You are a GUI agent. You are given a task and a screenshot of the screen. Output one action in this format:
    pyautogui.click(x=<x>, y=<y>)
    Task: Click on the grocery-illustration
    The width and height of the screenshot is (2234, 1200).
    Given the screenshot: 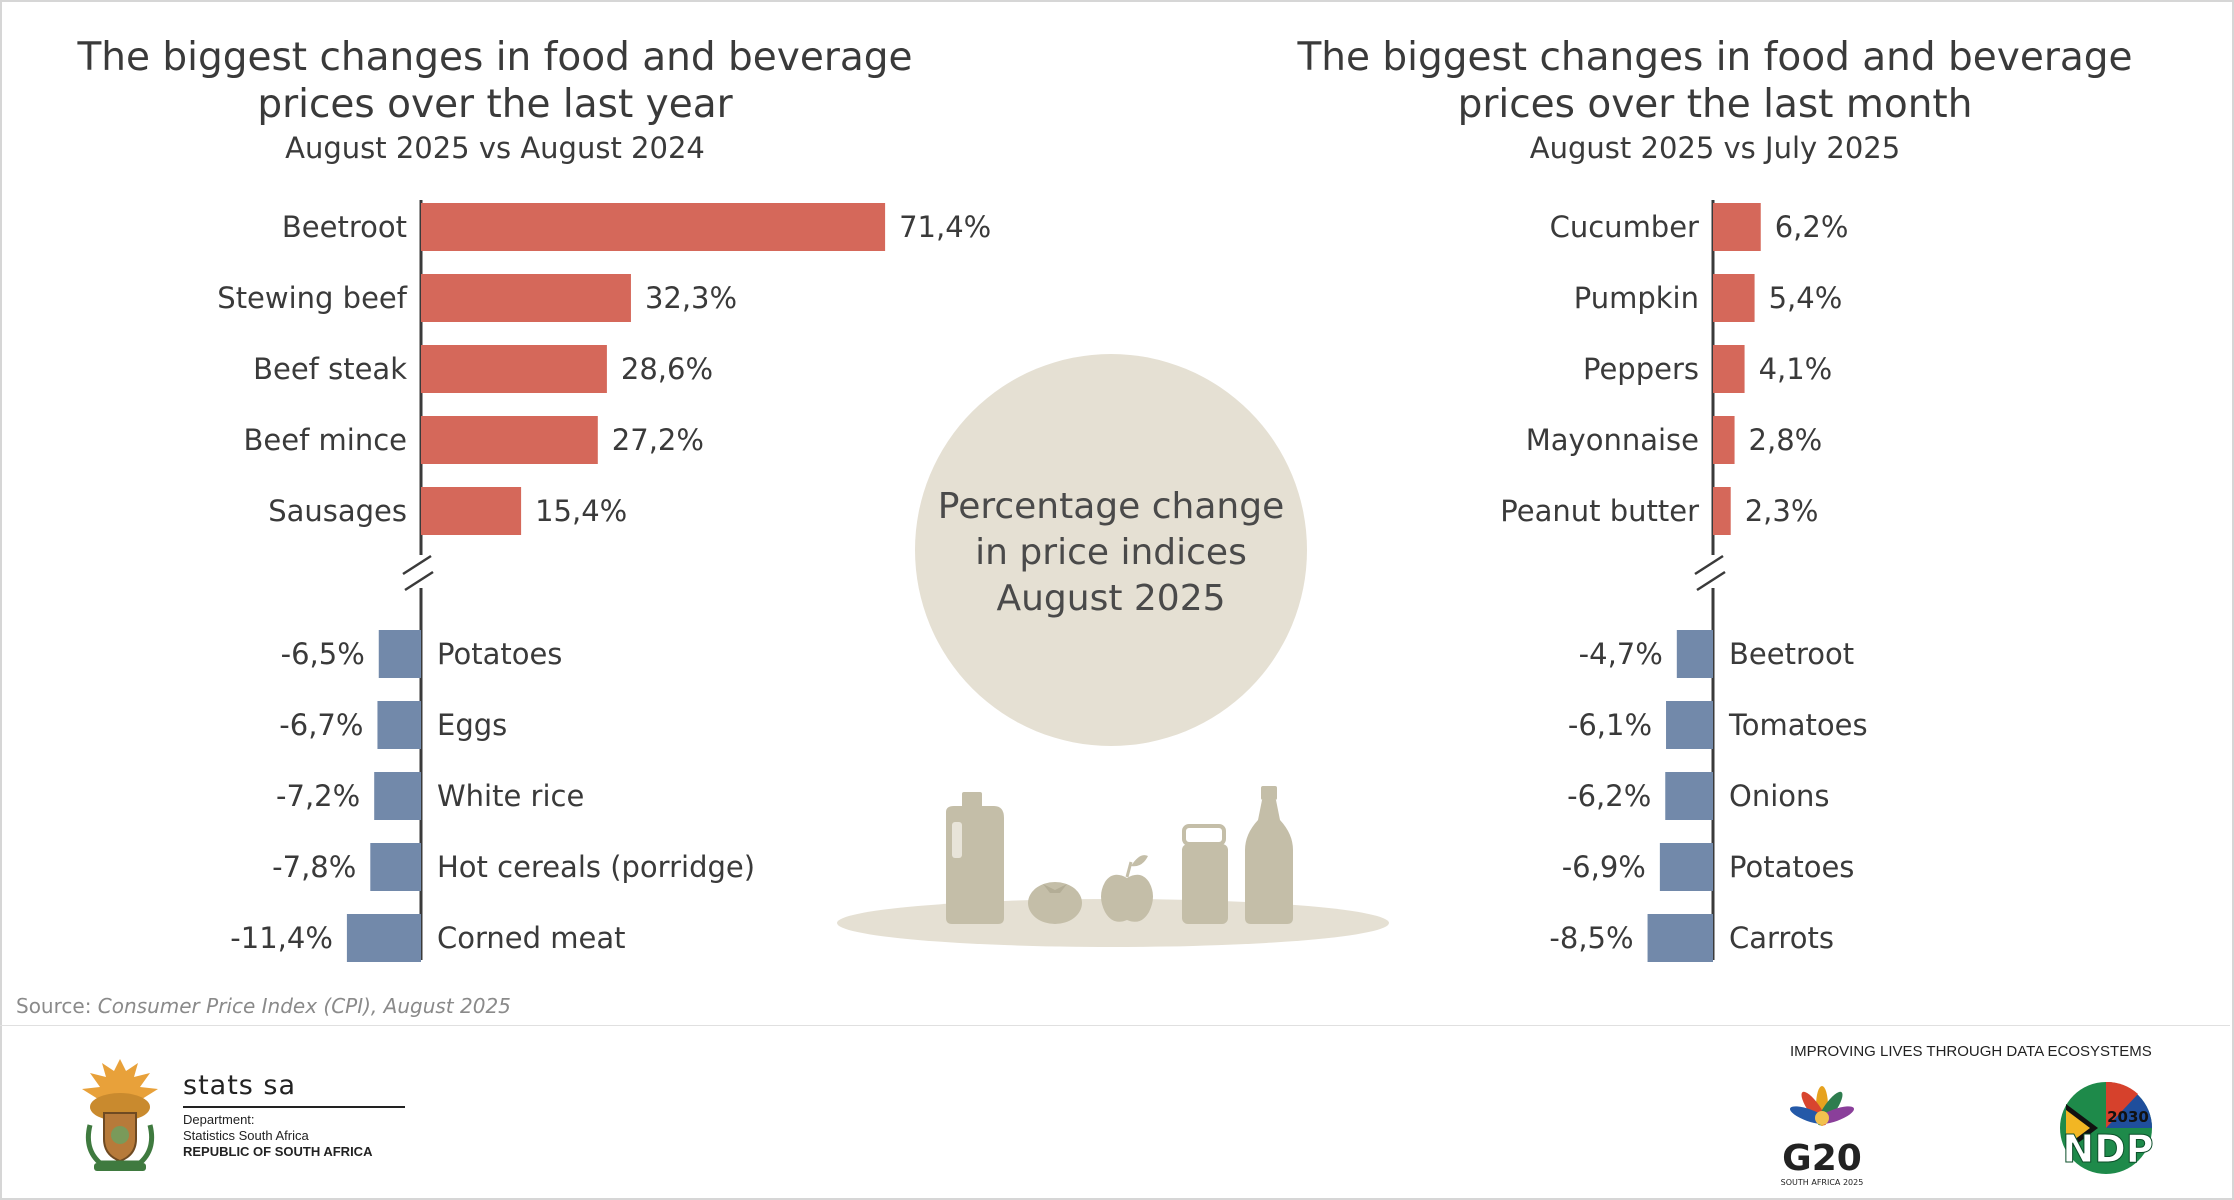 What is the action you would take?
    pyautogui.click(x=1113, y=866)
    